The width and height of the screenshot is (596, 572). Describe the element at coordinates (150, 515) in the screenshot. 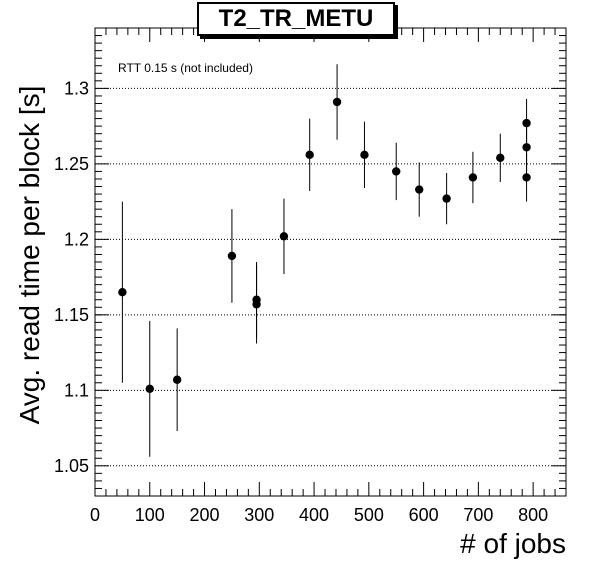

I see `x-tick-label: 100` at that location.